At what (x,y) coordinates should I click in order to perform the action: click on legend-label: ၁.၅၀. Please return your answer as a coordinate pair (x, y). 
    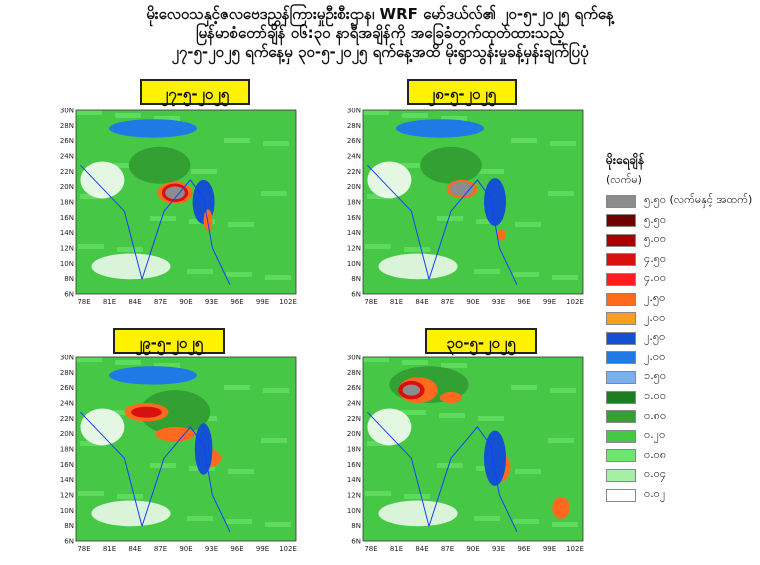
    Looking at the image, I should click on (655, 376).